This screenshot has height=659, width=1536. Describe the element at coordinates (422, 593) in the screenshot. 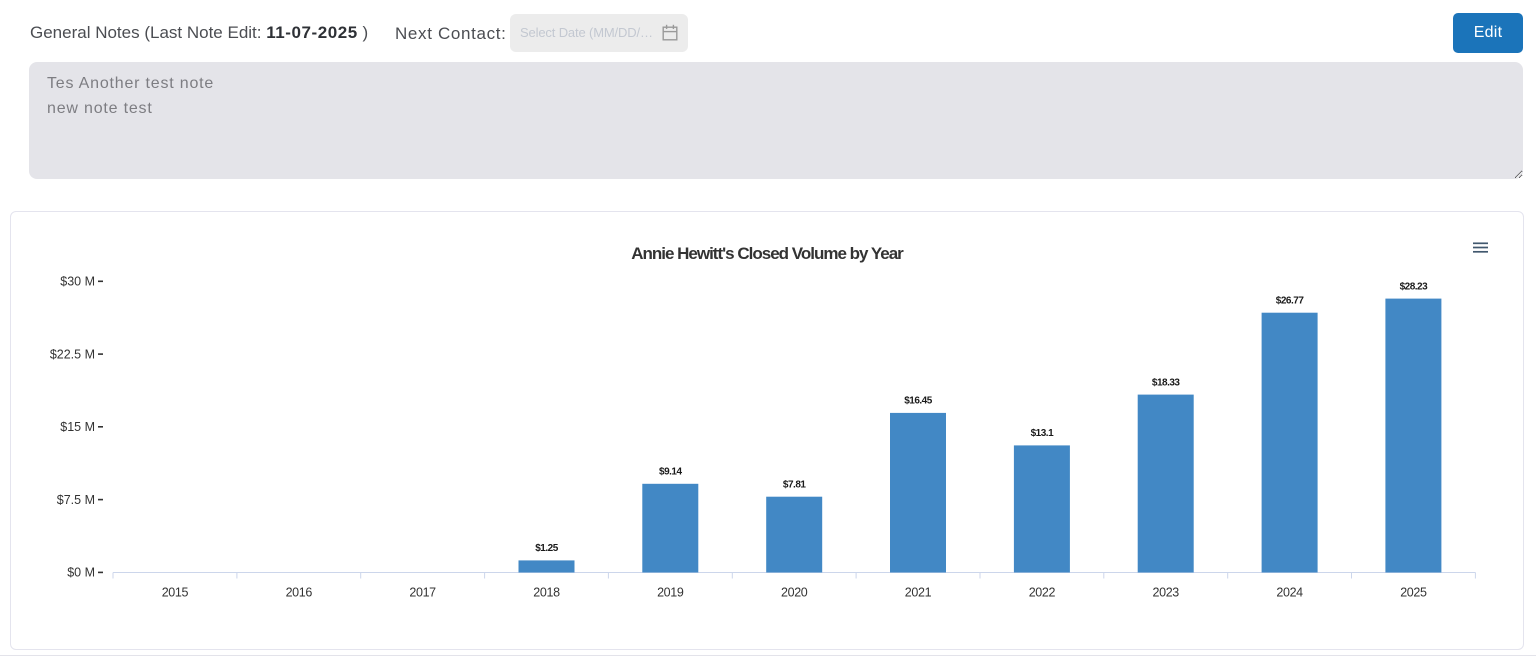

I see `svg-text: 2017` at that location.